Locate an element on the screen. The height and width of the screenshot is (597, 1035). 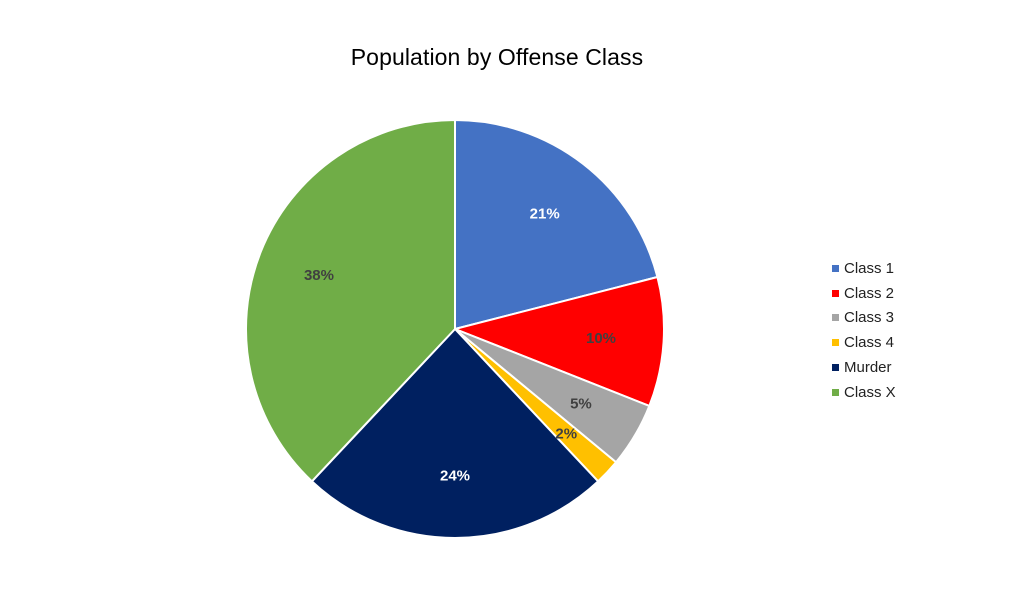
legend-label-class-4: Class 4 is located at coordinates (869, 343).